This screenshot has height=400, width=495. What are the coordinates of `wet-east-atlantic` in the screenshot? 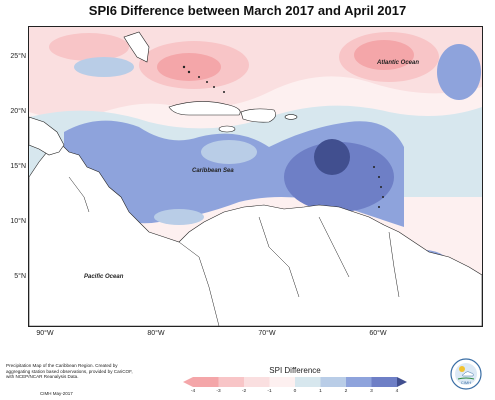 It's located at (459, 72).